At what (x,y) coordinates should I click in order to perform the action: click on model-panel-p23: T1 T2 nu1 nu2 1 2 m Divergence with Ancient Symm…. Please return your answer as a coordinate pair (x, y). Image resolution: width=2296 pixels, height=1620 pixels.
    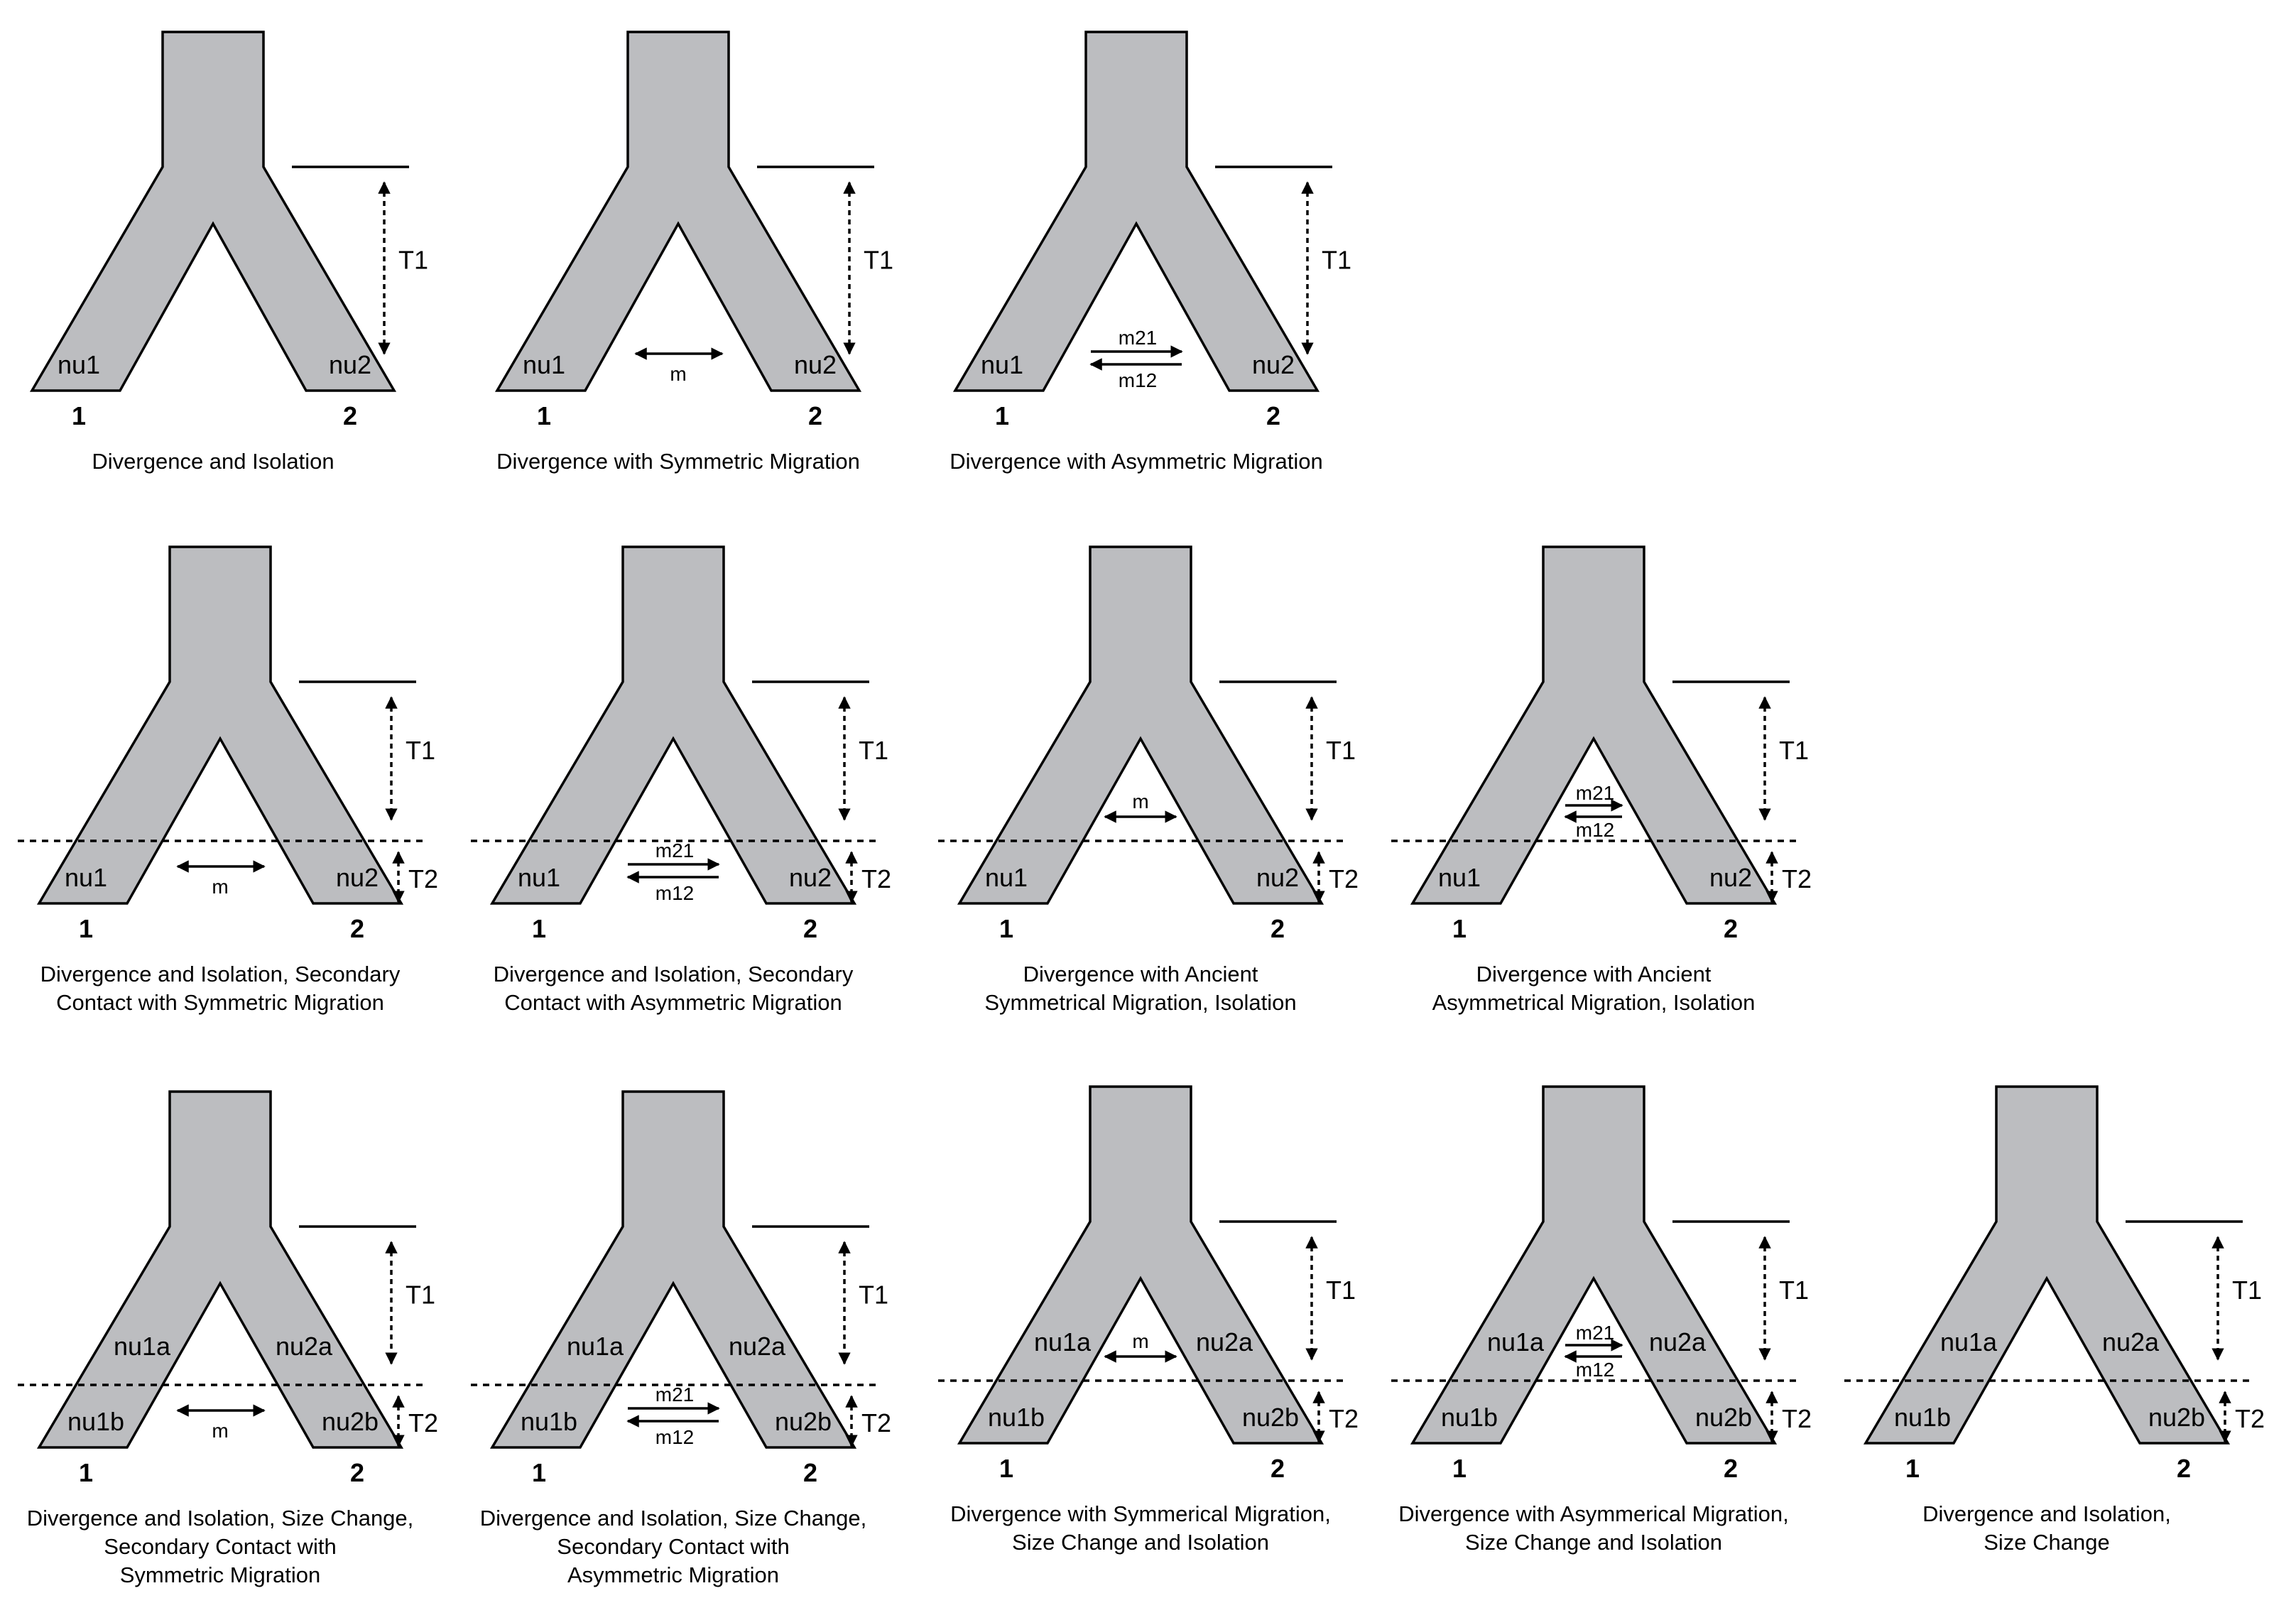
    Looking at the image, I should click on (1149, 780).